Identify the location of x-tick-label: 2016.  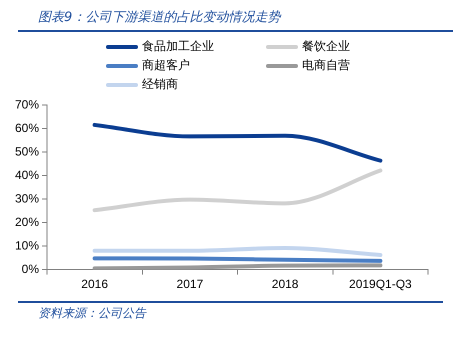
(94, 284).